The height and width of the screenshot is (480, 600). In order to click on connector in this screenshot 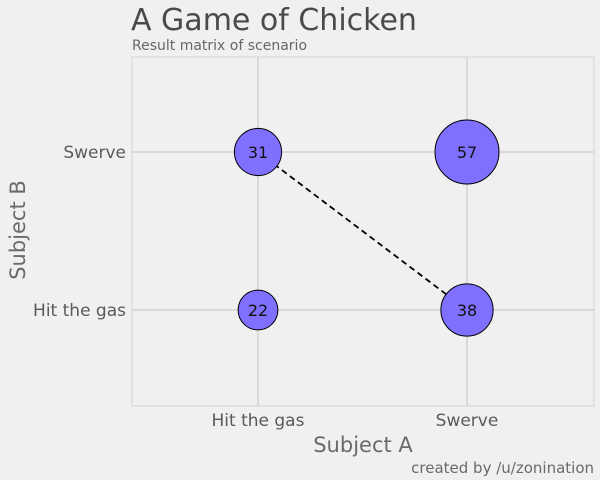, I will do `click(362, 231)`.